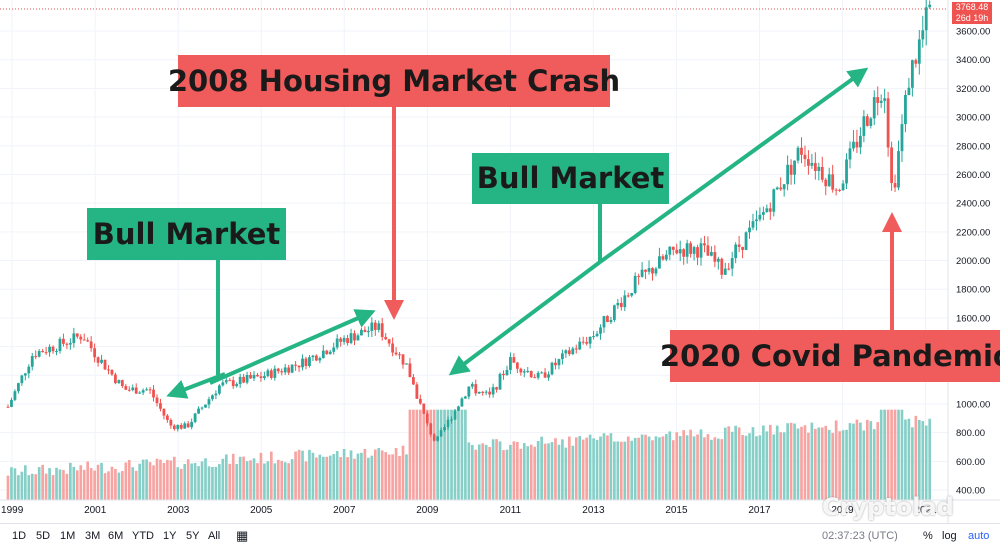 This screenshot has width=1000, height=551. What do you see at coordinates (93, 536) in the screenshot?
I see `range-3m: 3M` at bounding box center [93, 536].